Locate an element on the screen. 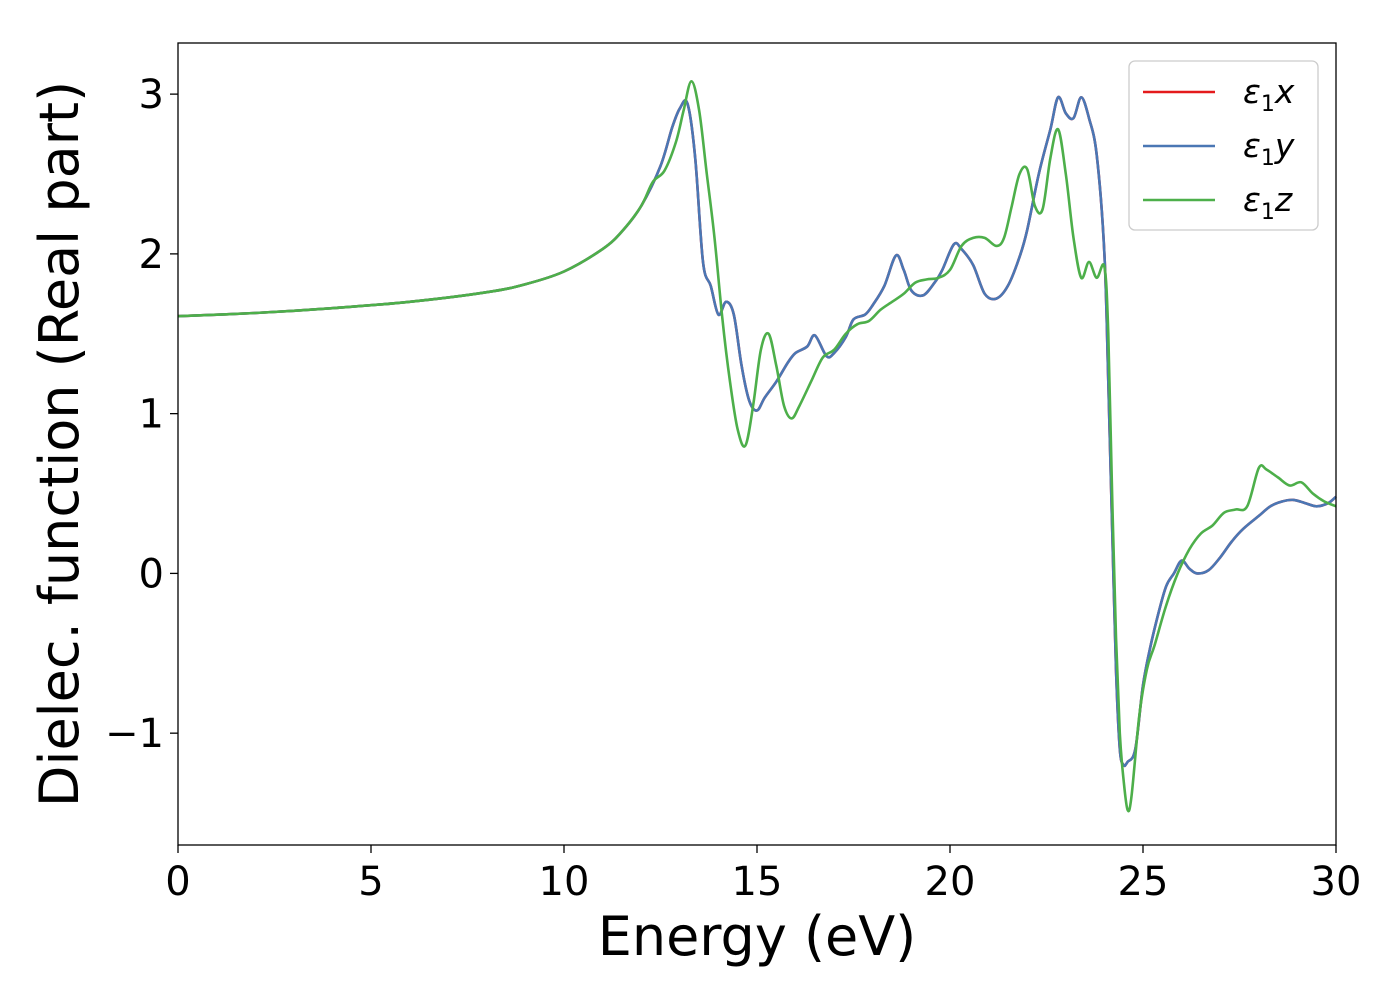  legend-label: ε1z is located at coordinates (1268, 202).